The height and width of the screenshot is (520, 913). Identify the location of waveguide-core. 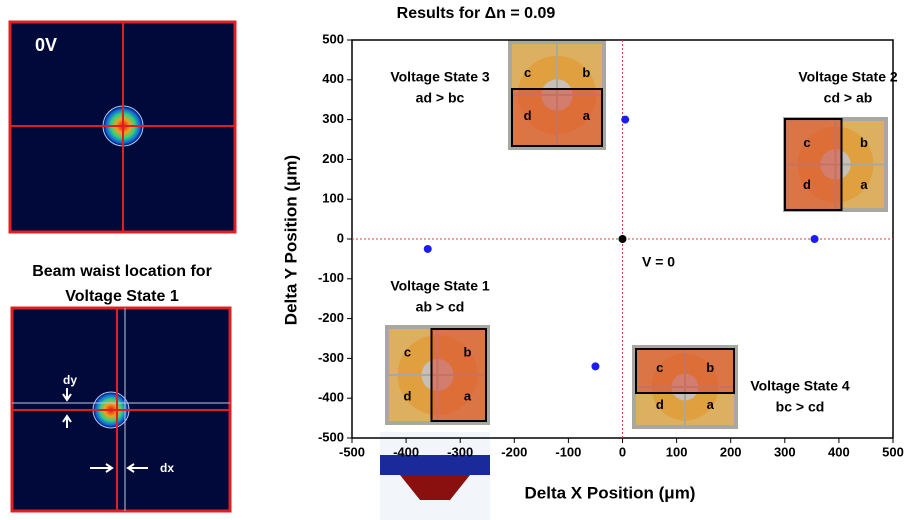
(435, 487).